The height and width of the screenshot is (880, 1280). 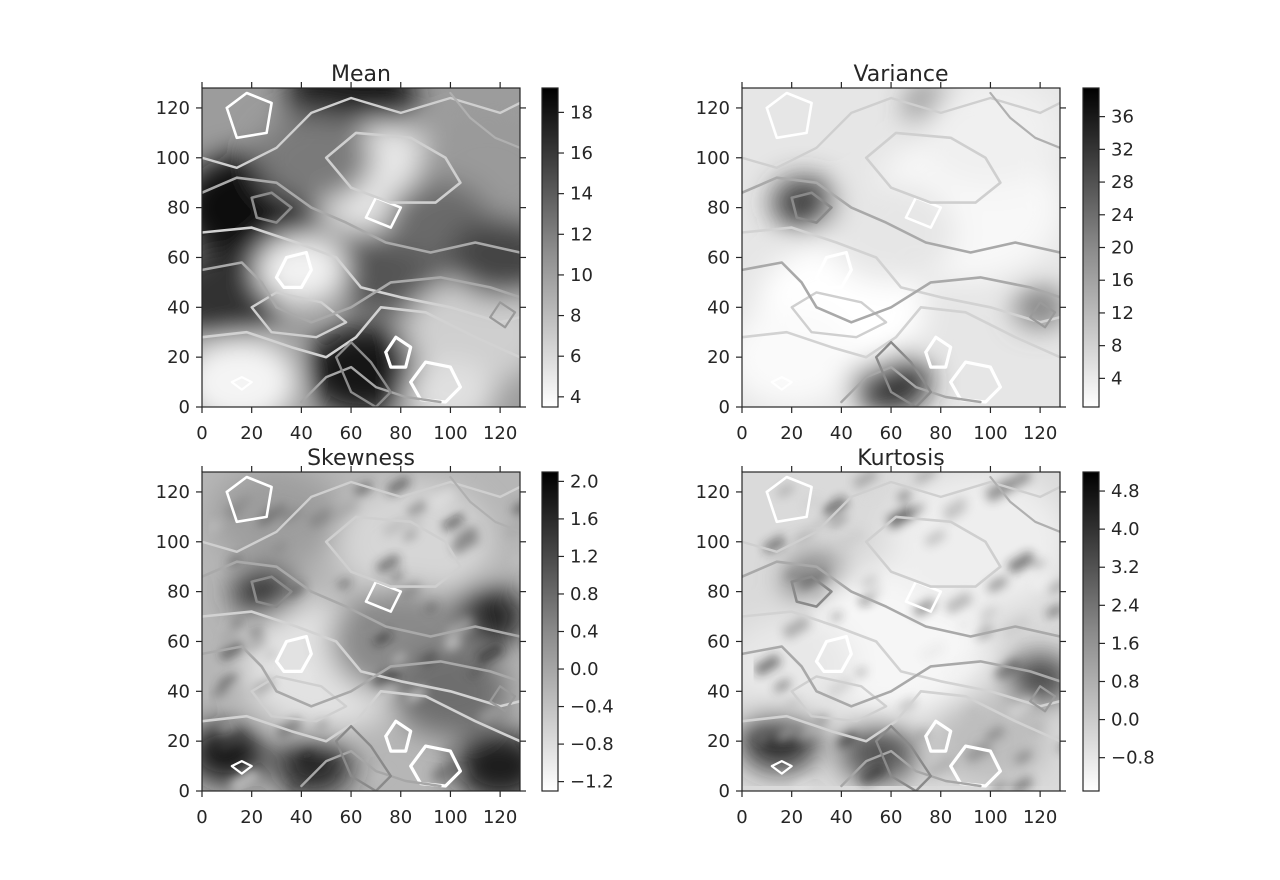 I want to click on colorbar: 4.8 4.0 3.2 2.4 1.6 0.8 0.0 −0.8, so click(x=1118, y=631).